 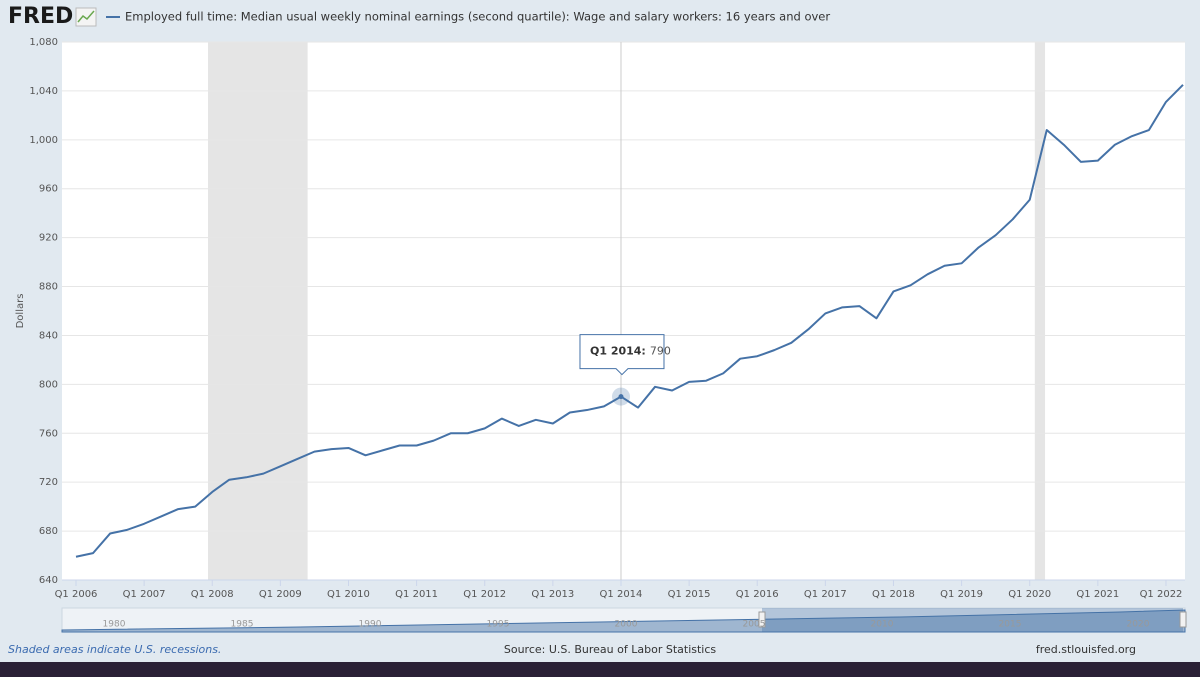 I want to click on x-tick-label: Q1 2020, so click(x=1029, y=594).